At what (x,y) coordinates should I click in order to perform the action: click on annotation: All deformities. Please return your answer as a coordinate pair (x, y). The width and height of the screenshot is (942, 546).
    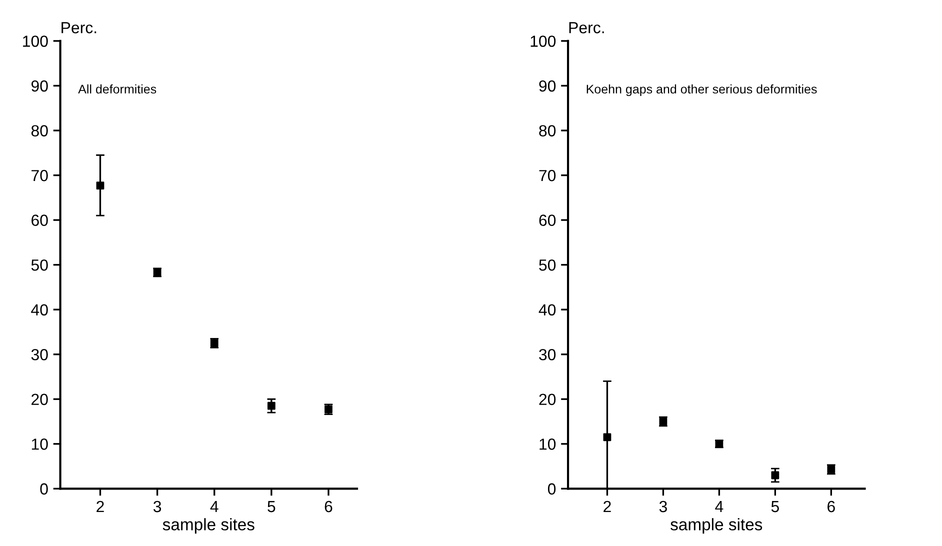
    Looking at the image, I should click on (117, 89).